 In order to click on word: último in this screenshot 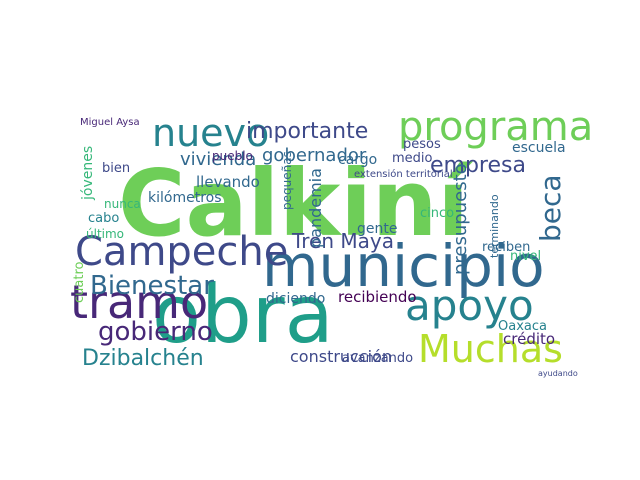, I will do `click(105, 234)`.